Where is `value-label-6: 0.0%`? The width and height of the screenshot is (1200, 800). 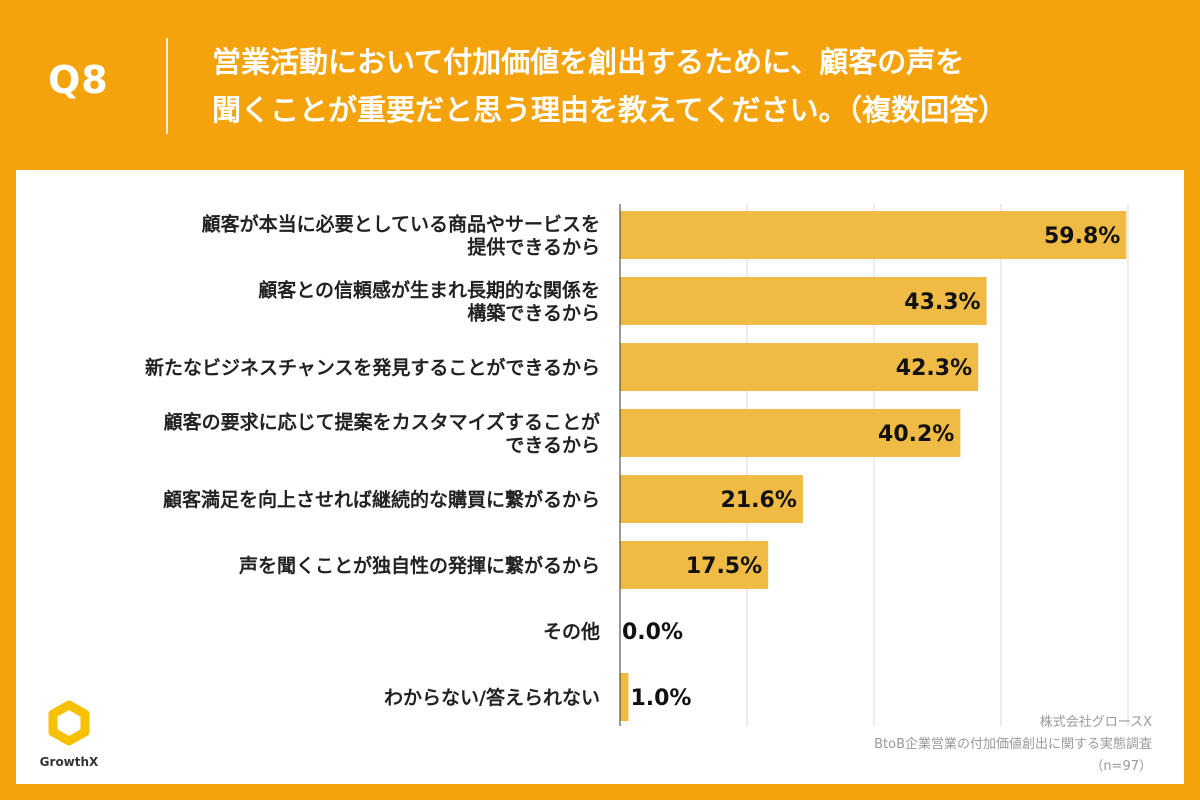
value-label-6: 0.0% is located at coordinates (652, 632).